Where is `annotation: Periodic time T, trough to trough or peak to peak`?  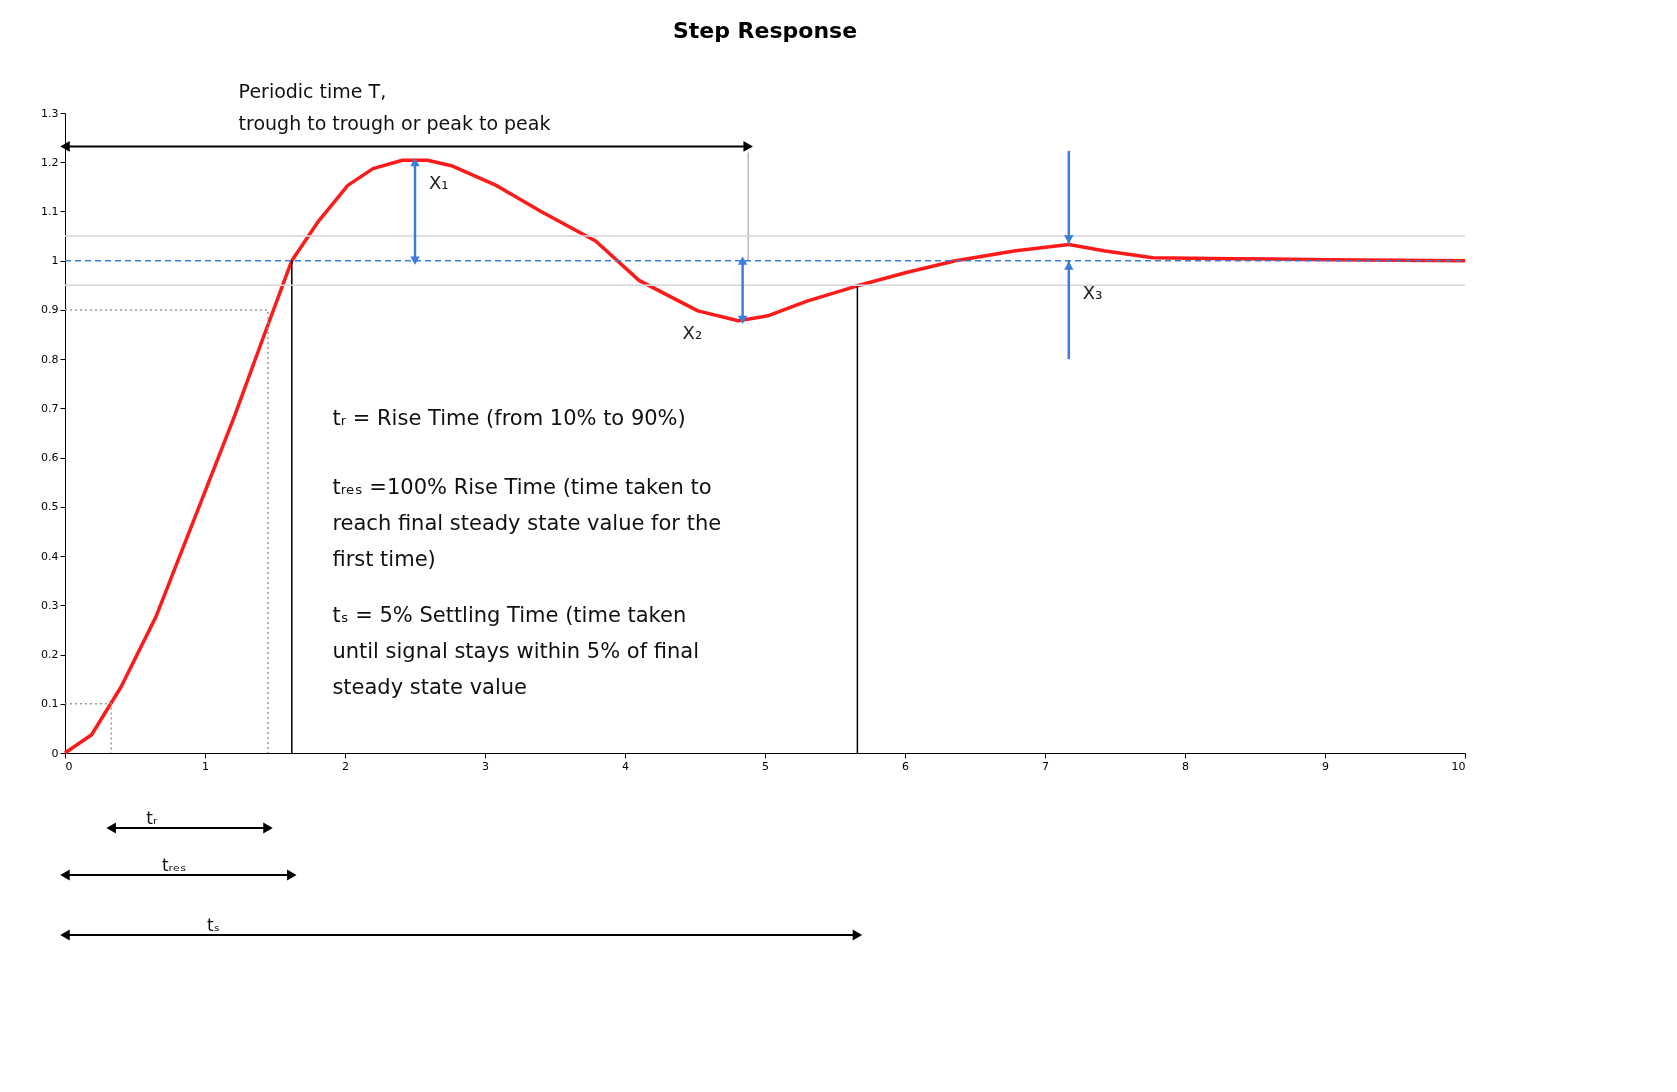
annotation: Periodic time T, trough to trough or peak to peak is located at coordinates (394, 107).